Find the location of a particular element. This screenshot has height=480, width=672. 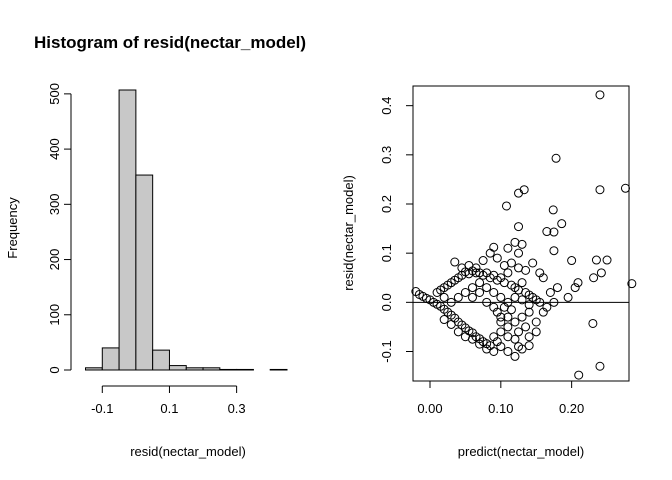

scatter-x-tick-label: 0.10 is located at coordinates (500, 408).